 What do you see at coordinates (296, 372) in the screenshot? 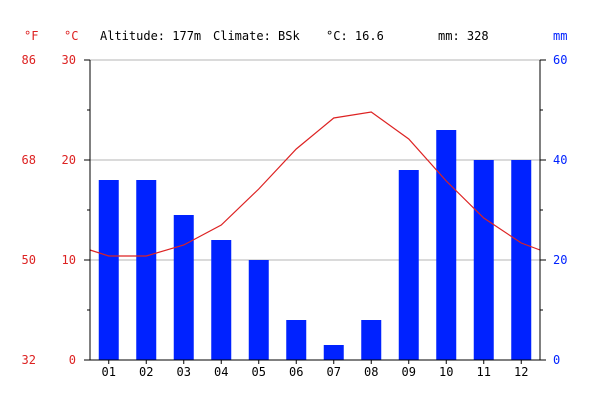
I see `month-label-06: 06` at bounding box center [296, 372].